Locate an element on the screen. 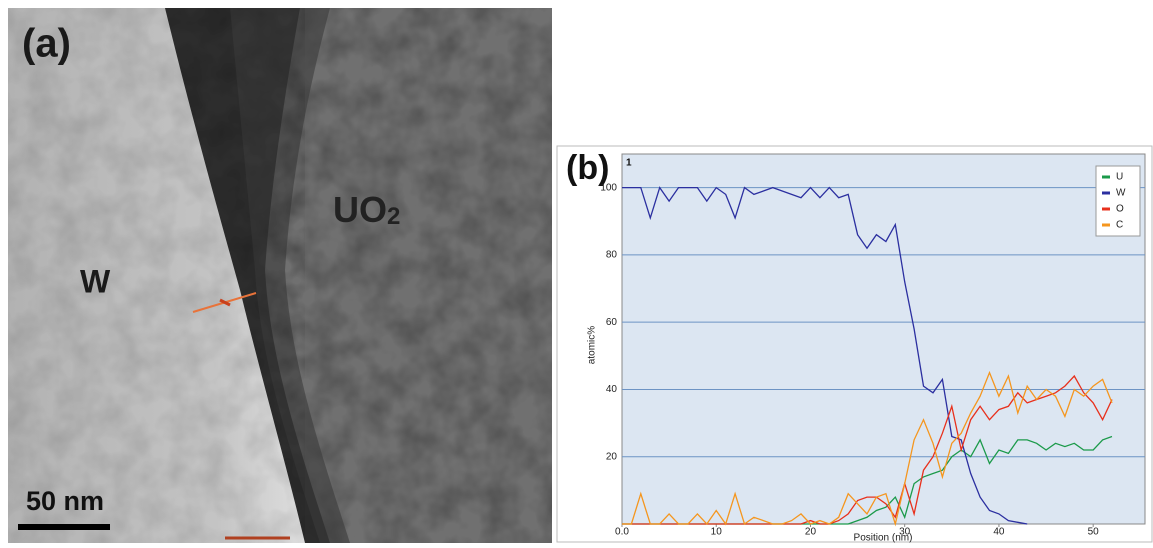 This screenshot has width=1153, height=548. x-tick-label: 10 is located at coordinates (717, 532).